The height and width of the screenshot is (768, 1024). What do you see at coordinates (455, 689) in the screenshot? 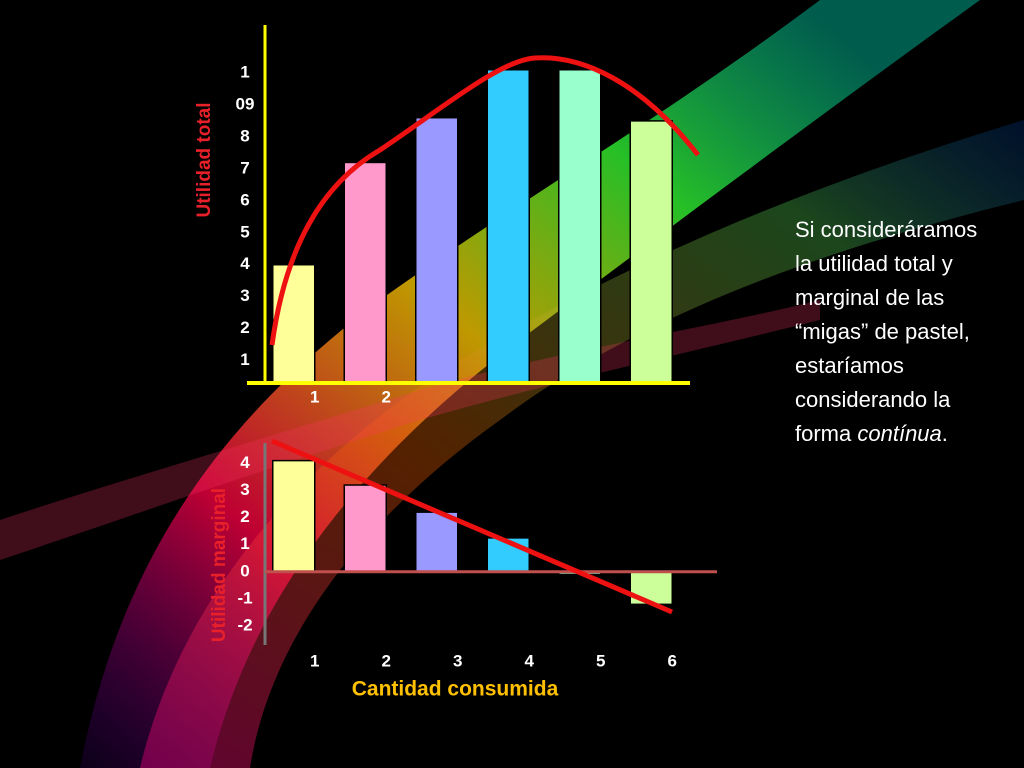
I see `x-axis-label: Cantidad consumida` at bounding box center [455, 689].